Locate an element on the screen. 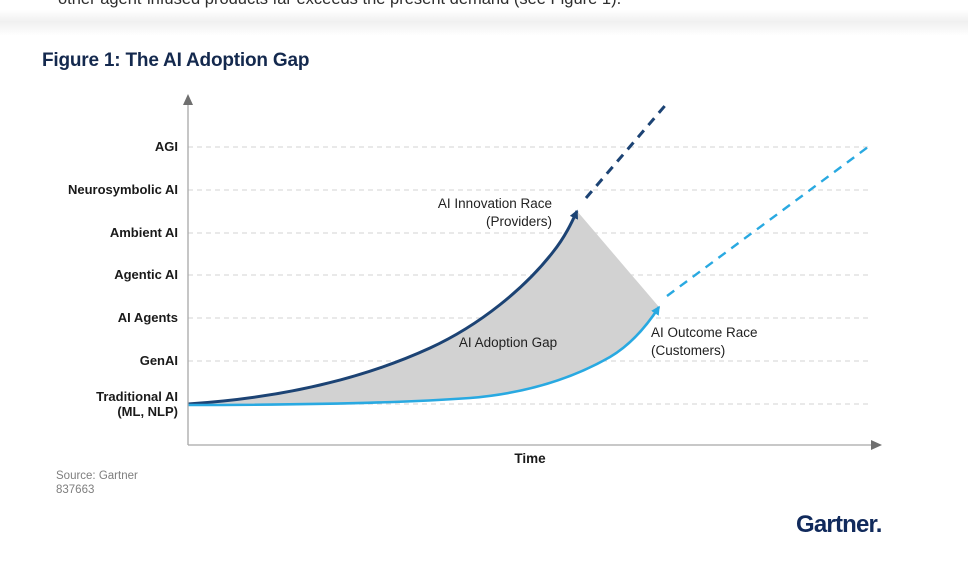 This screenshot has height=565, width=968. y-axis-label-traditional-ai-line2: (ML, NLP) is located at coordinates (147, 411).